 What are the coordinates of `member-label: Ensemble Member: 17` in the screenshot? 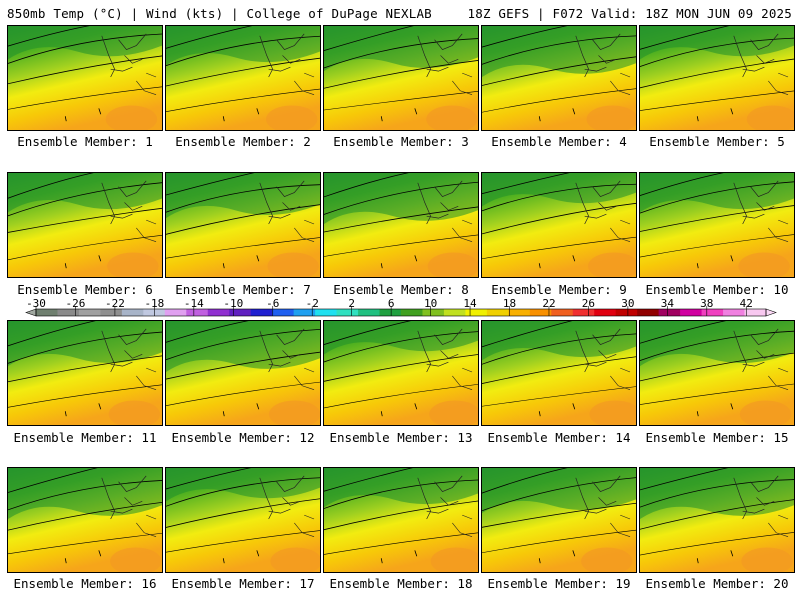 It's located at (243, 583).